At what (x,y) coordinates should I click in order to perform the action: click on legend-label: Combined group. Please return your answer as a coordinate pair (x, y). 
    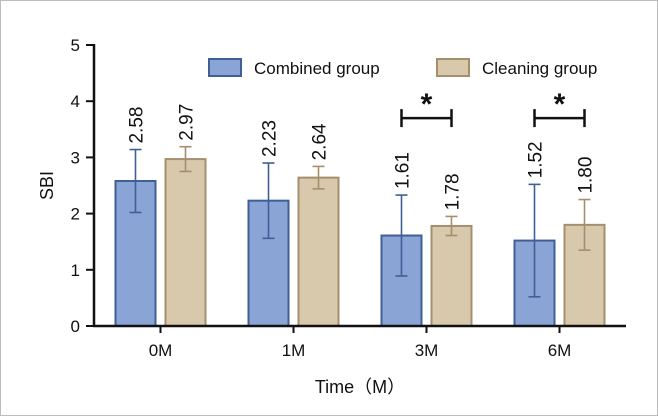
    Looking at the image, I should click on (317, 68).